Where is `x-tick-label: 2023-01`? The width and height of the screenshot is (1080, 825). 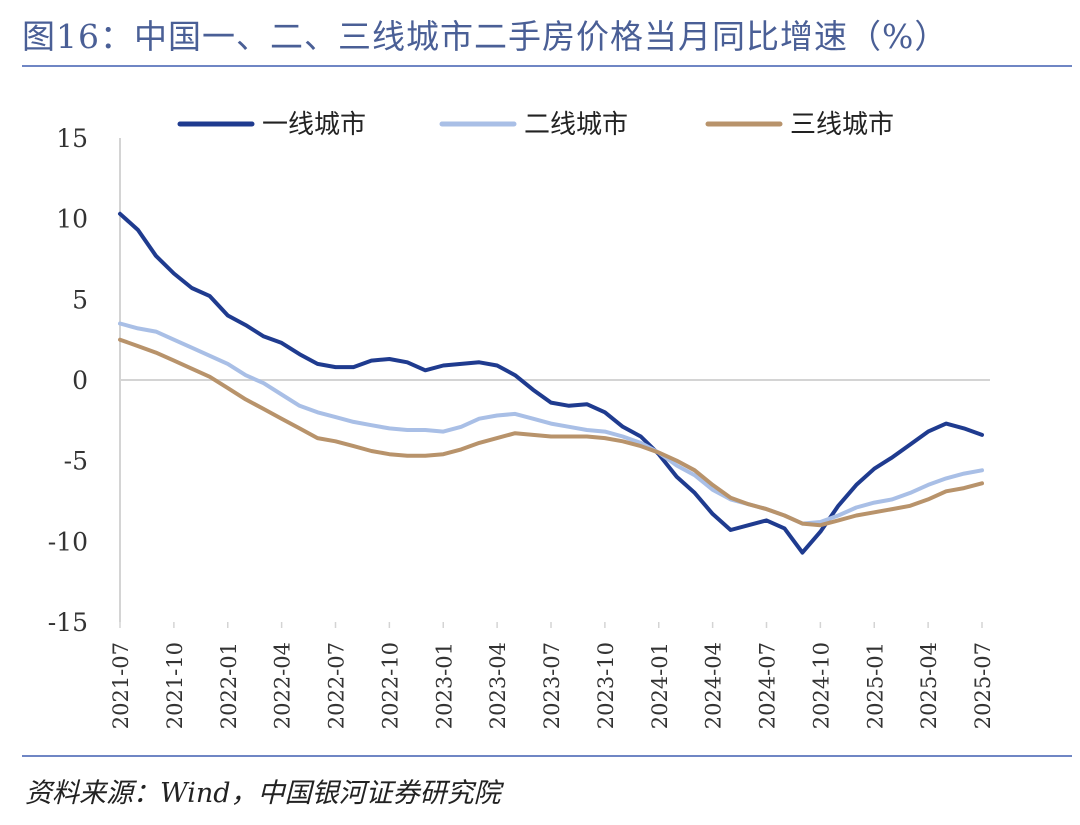
x-tick-label: 2023-01 is located at coordinates (444, 685).